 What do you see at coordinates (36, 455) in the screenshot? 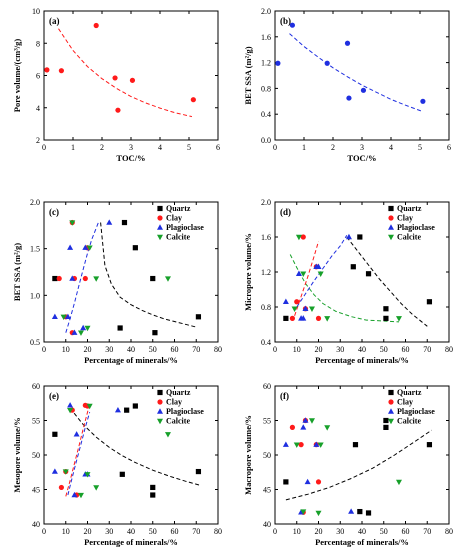
I see `y-tick-label: 50` at bounding box center [36, 455].